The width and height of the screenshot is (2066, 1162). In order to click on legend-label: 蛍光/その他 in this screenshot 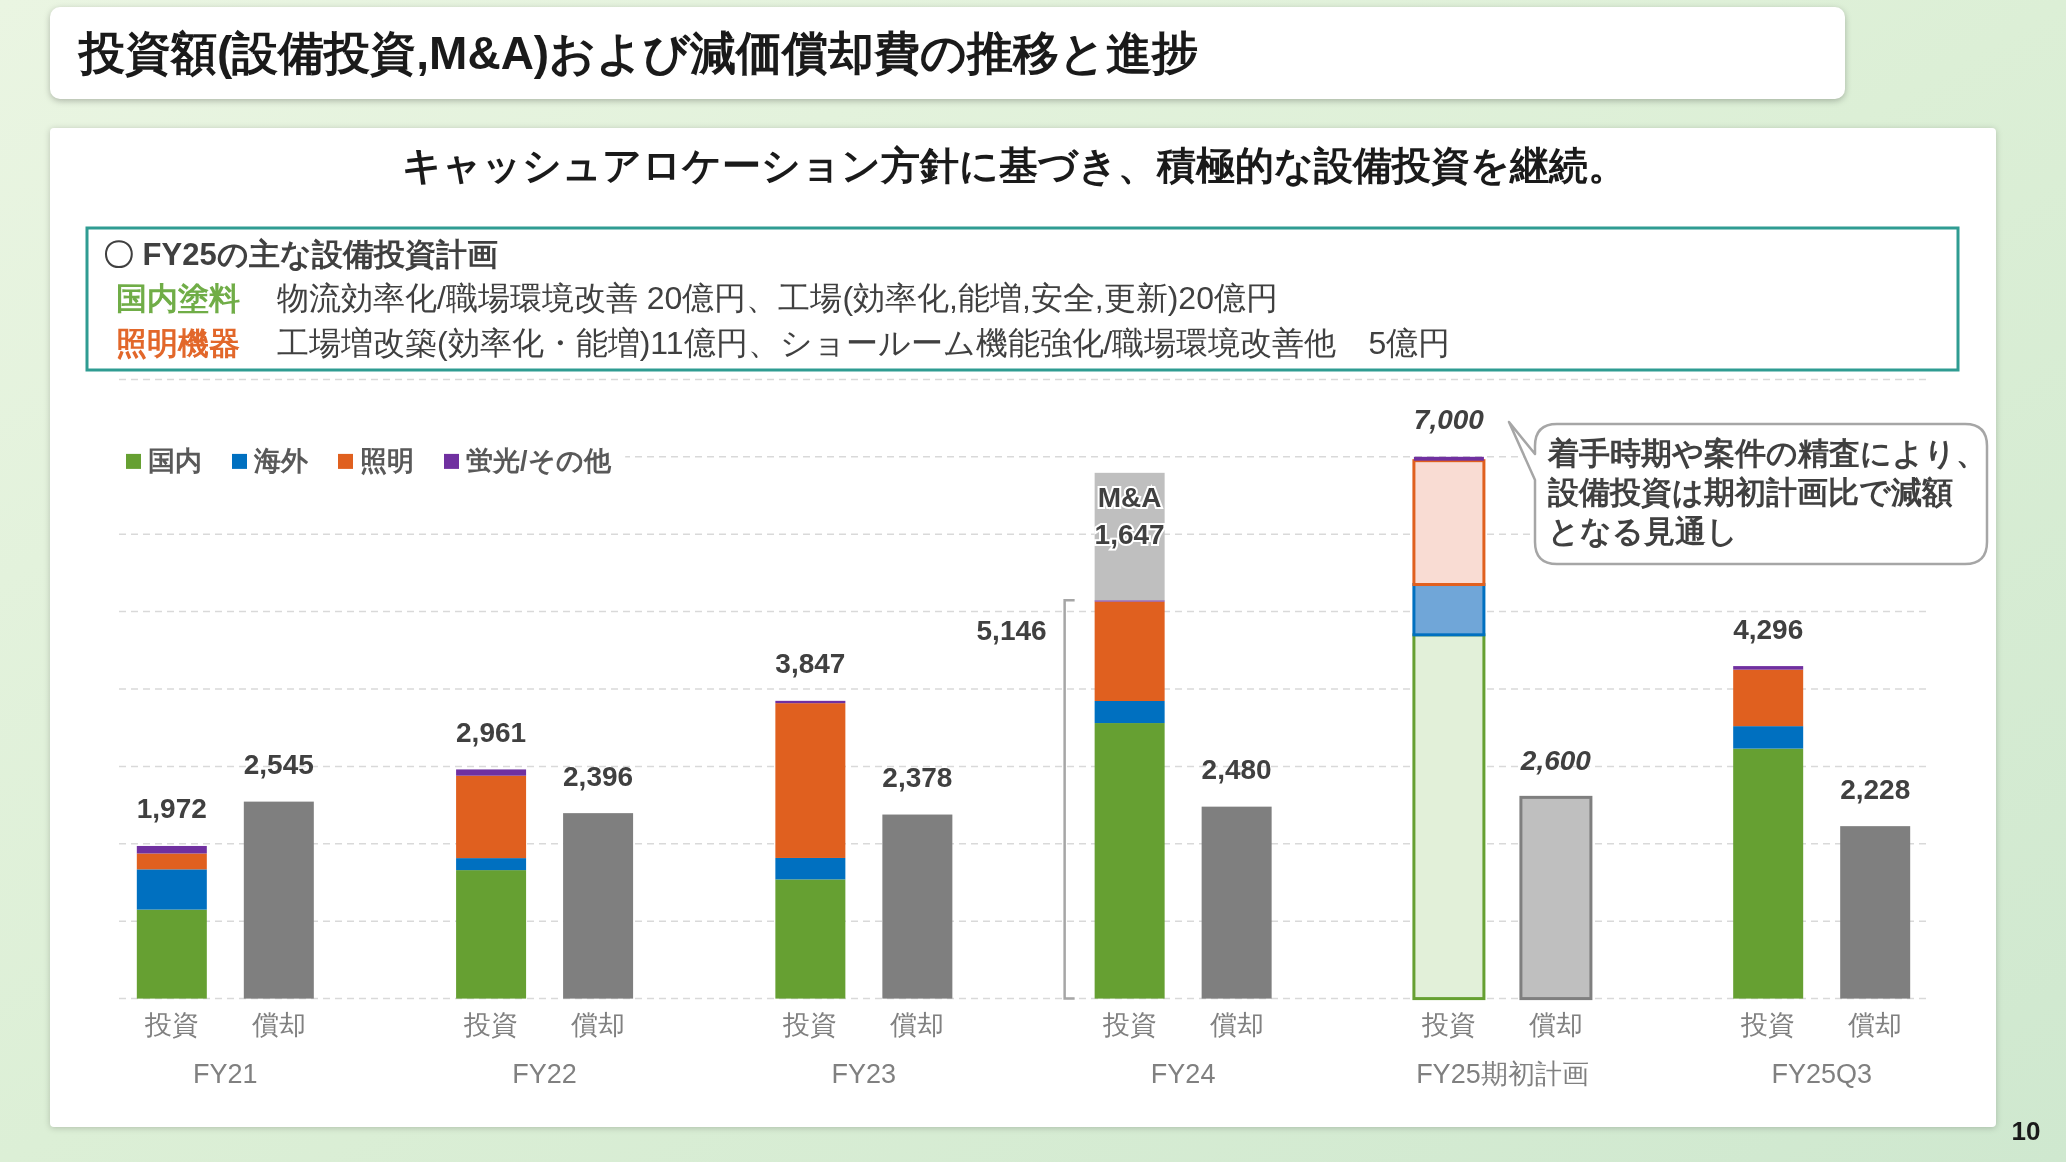, I will do `click(539, 461)`.